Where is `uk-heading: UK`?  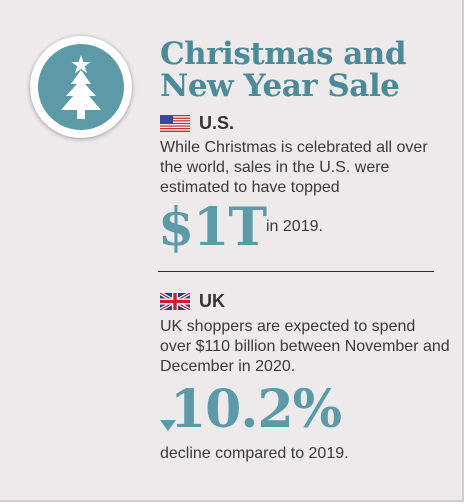 uk-heading: UK is located at coordinates (192, 301).